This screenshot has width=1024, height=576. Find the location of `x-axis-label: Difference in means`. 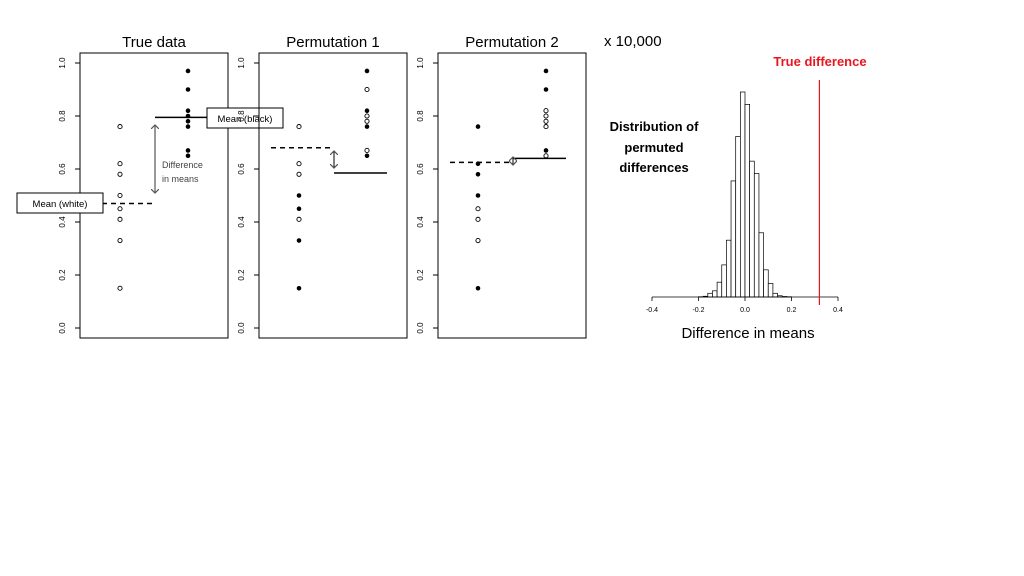

x-axis-label: Difference in means is located at coordinates (747, 333).